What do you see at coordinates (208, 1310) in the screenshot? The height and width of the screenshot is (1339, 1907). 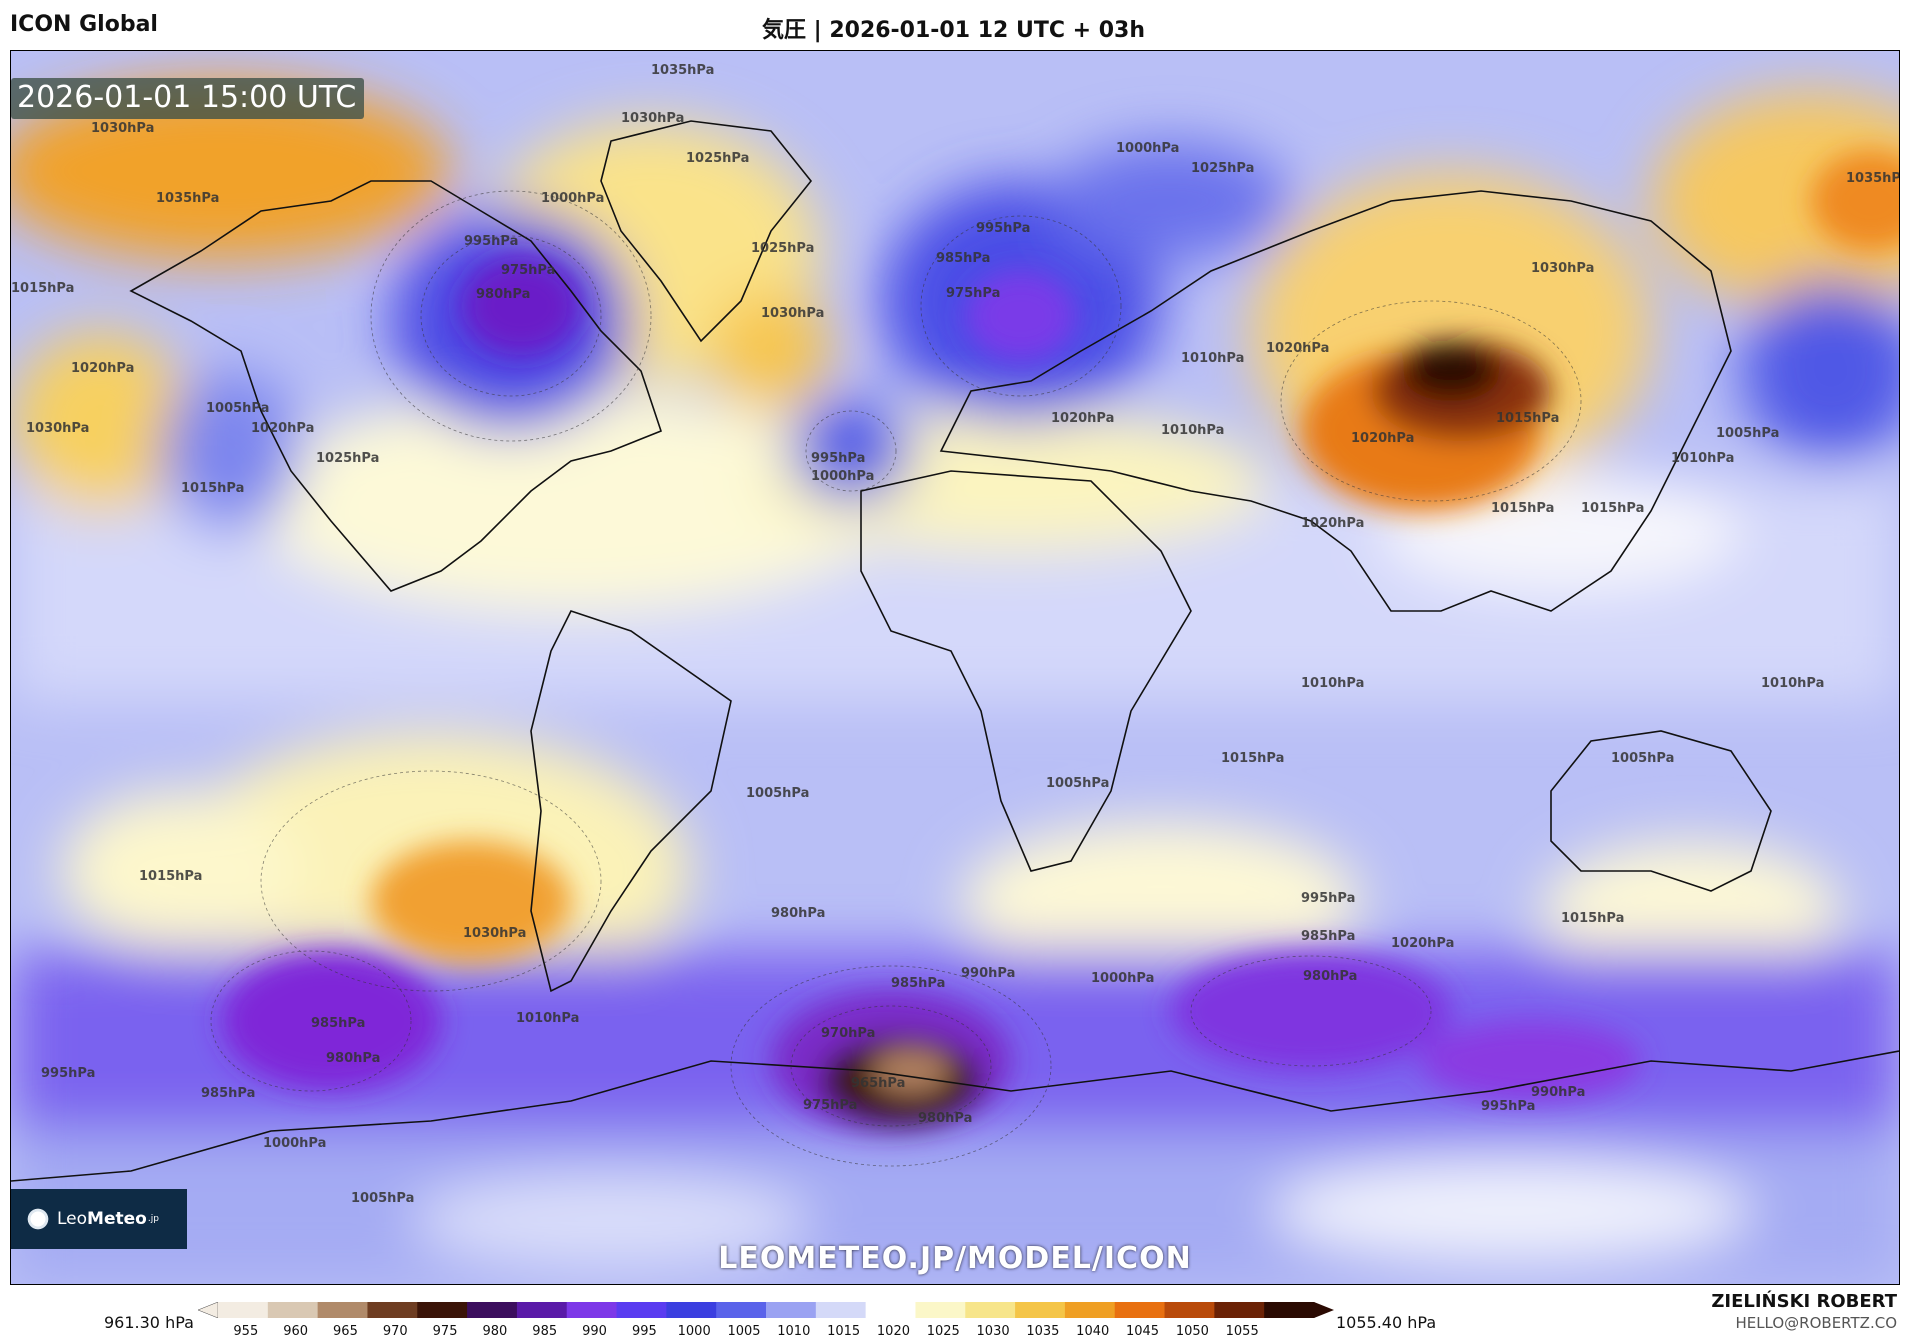 I see `colorbar-min-arrow` at bounding box center [208, 1310].